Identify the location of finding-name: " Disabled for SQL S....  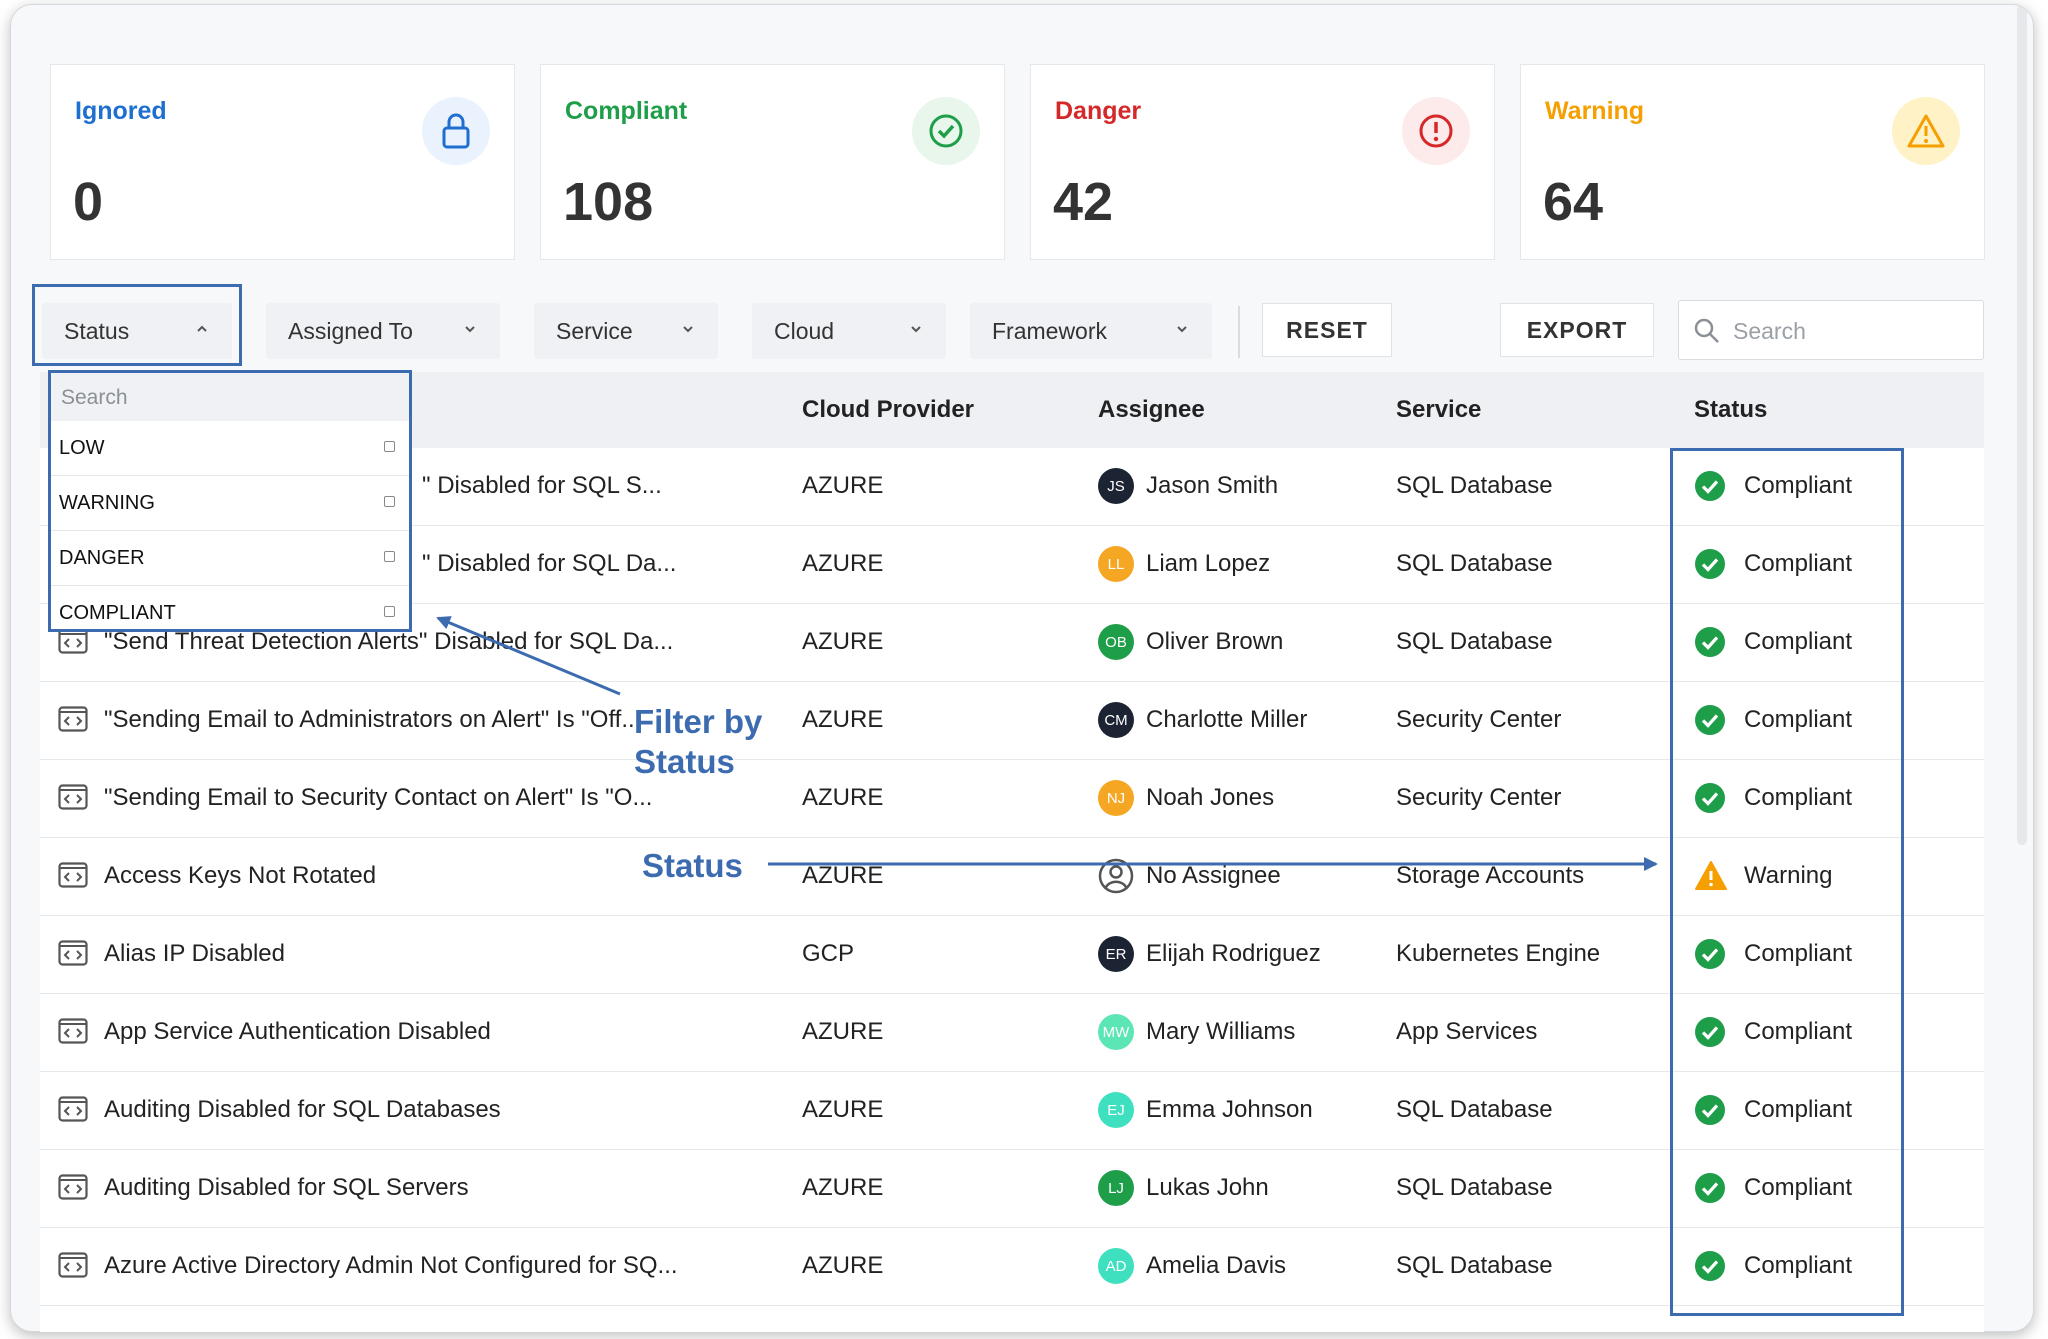
(542, 485).